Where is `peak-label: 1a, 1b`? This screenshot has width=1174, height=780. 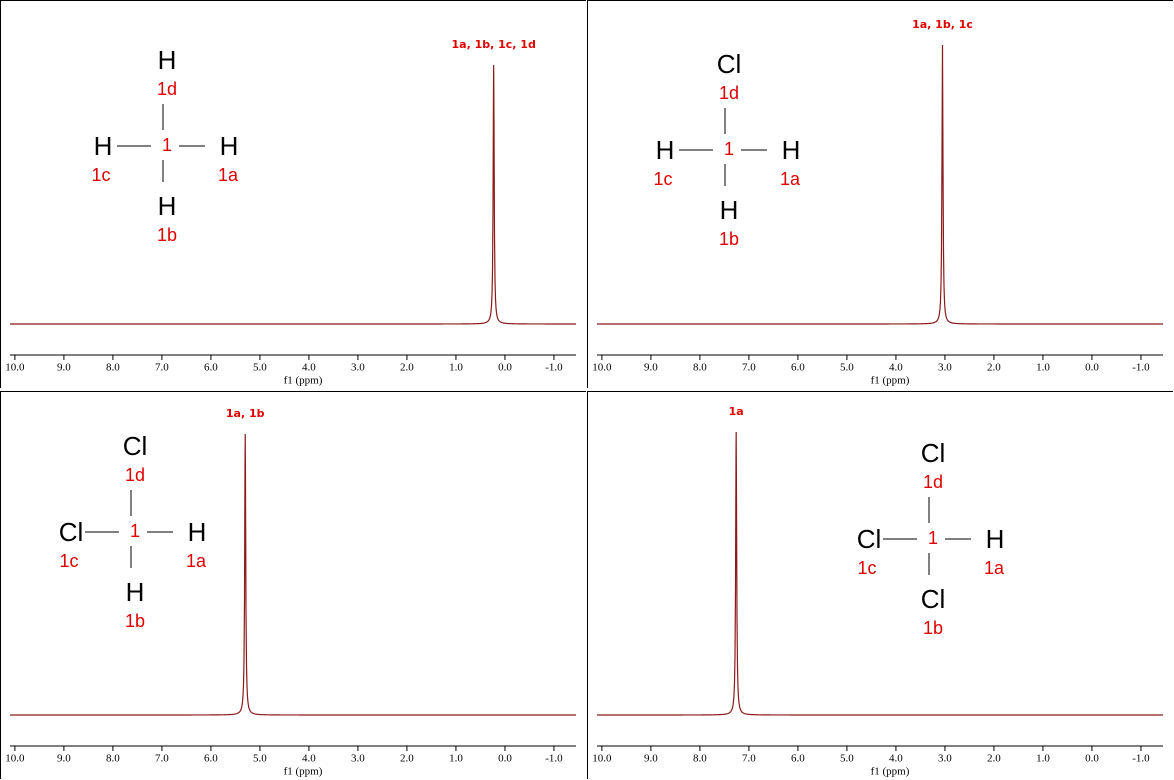
peak-label: 1a, 1b is located at coordinates (245, 413).